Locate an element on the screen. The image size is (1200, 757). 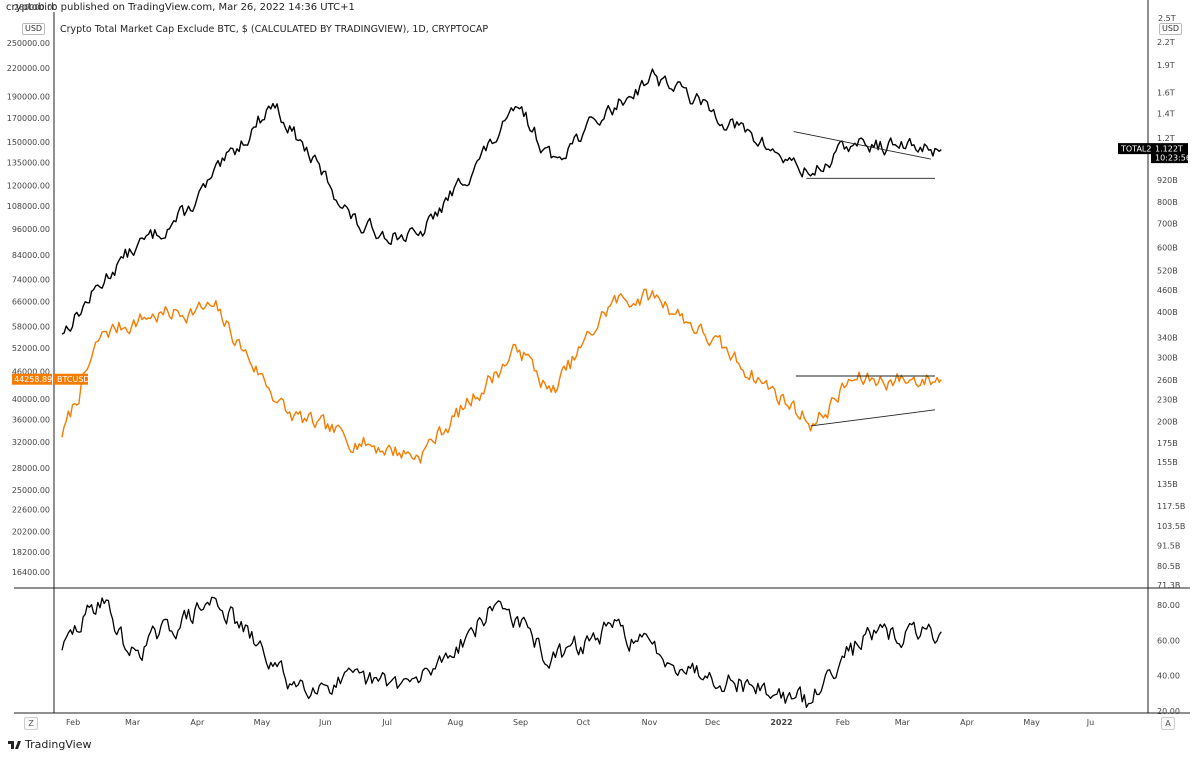
right-y-tick-label: 2.2T is located at coordinates (1166, 42).